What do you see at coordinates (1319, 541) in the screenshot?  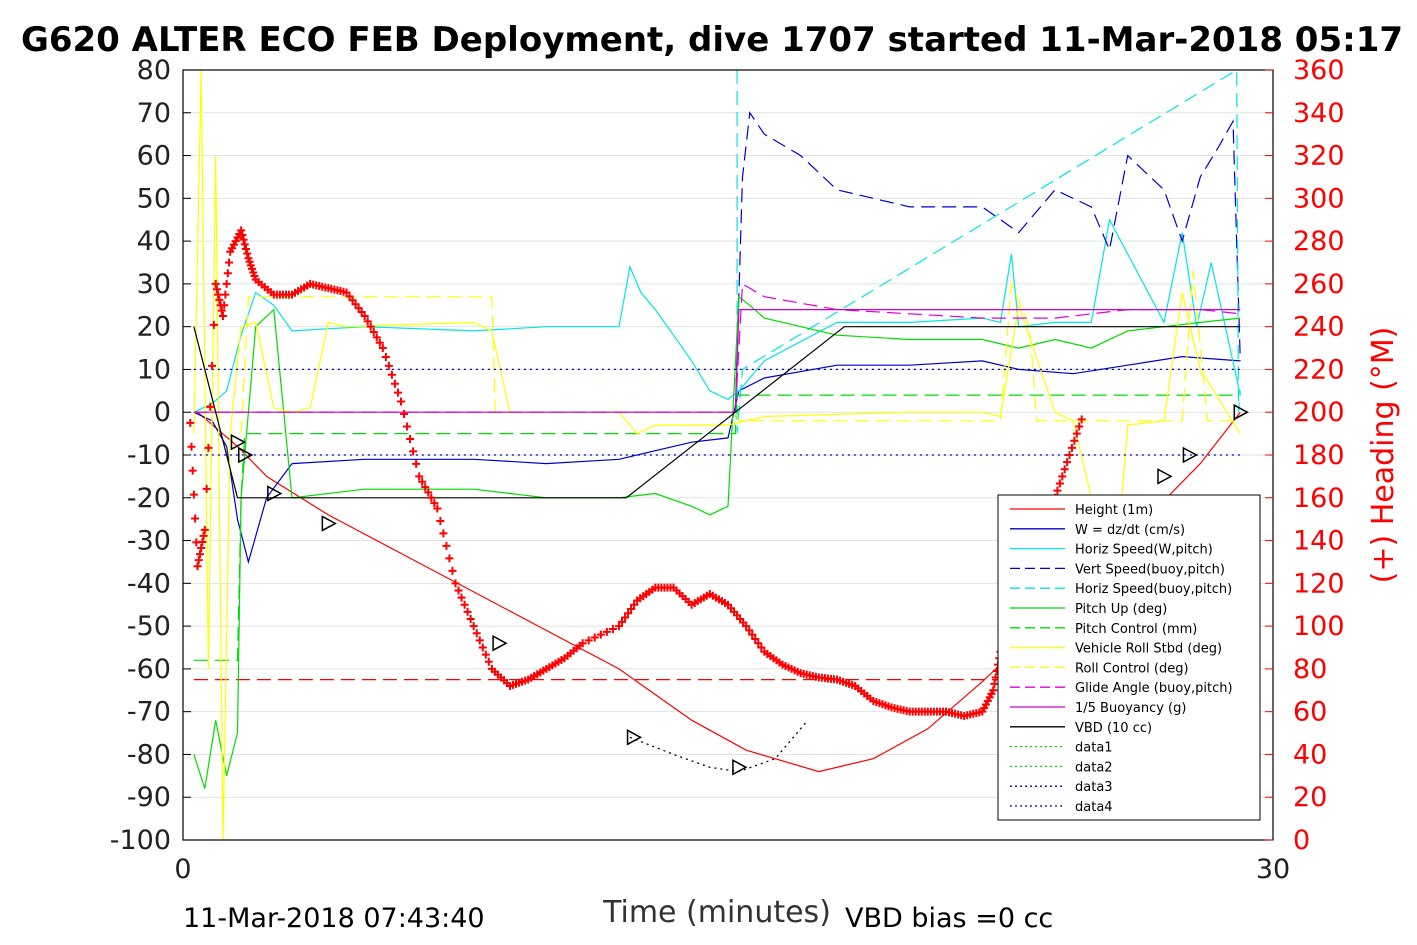 I see `right-tick-label: 140` at bounding box center [1319, 541].